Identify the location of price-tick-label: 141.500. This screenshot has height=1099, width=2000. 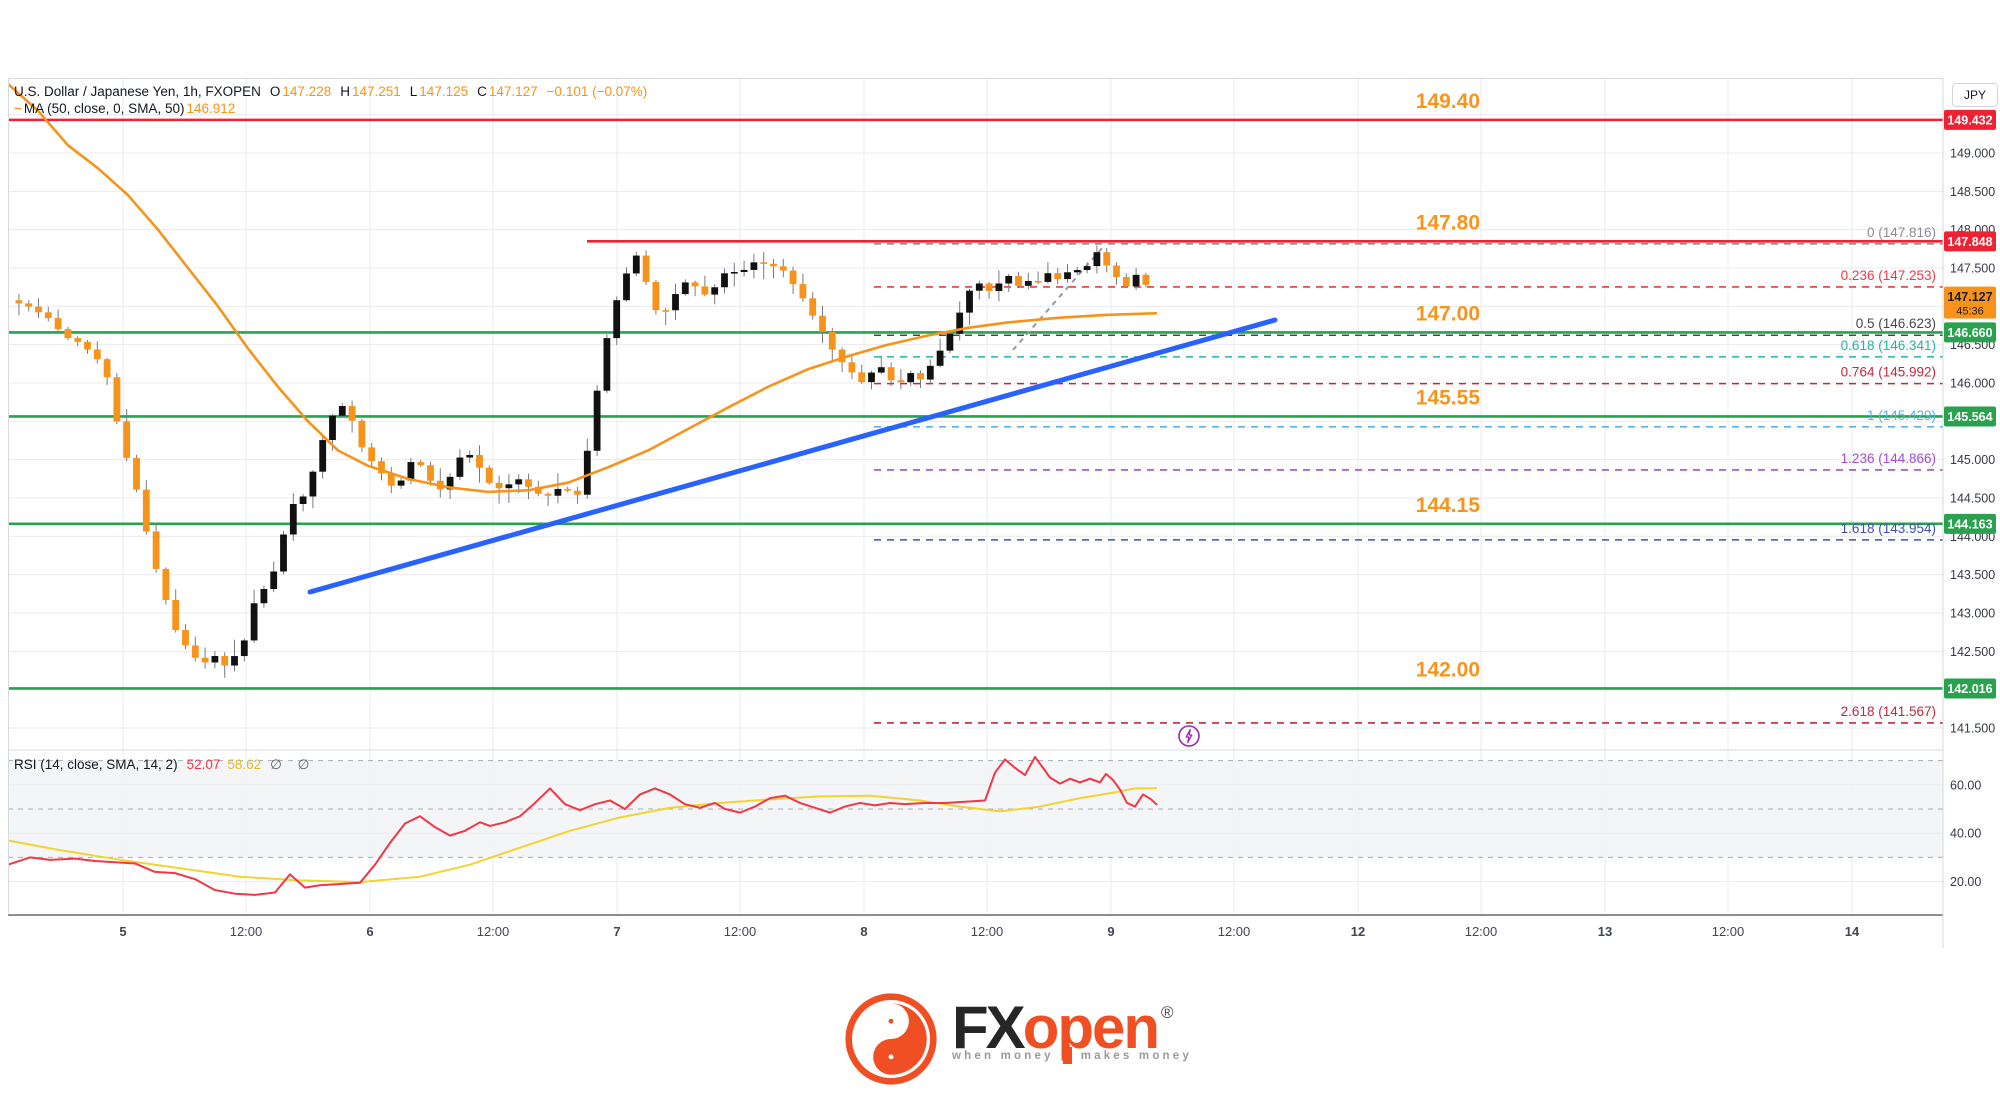
(1972, 729).